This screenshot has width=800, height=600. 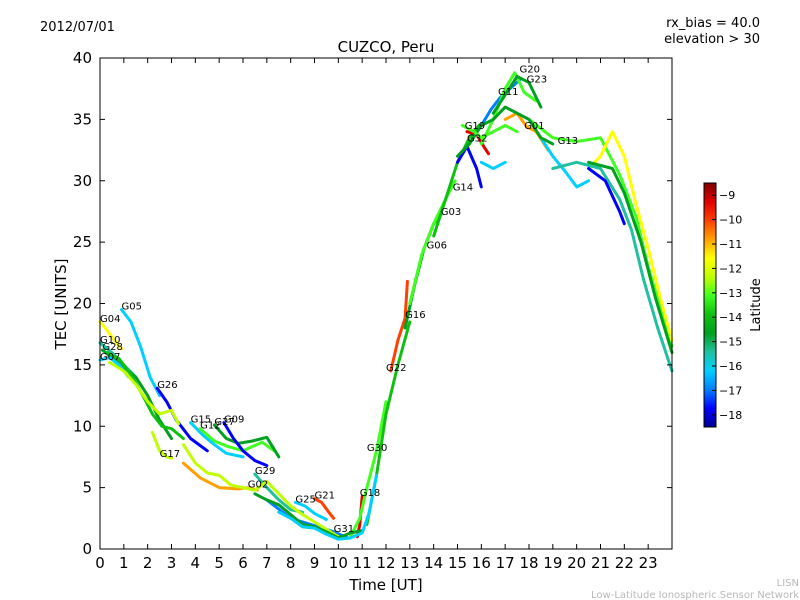 What do you see at coordinates (201, 420) in the screenshot?
I see `series-label-g15: G15` at bounding box center [201, 420].